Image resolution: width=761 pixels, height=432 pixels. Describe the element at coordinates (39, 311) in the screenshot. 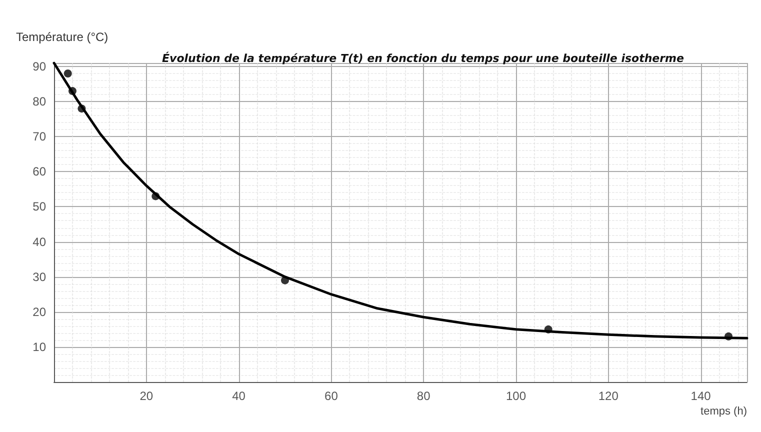

I see `y-tick-label: 20` at that location.